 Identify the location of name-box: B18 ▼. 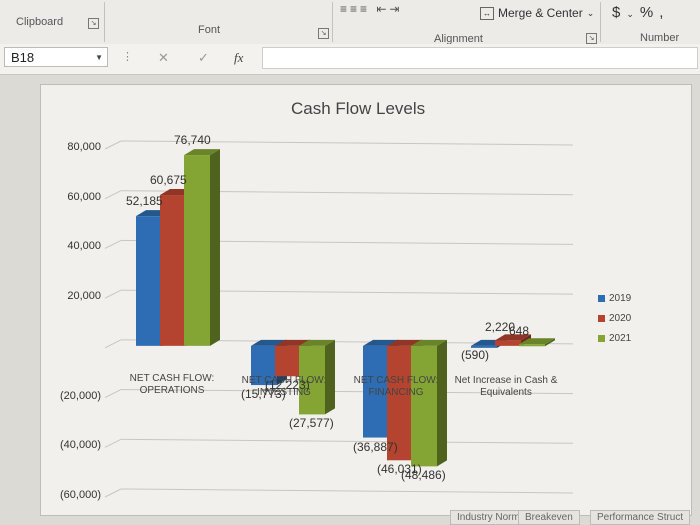
(56, 57).